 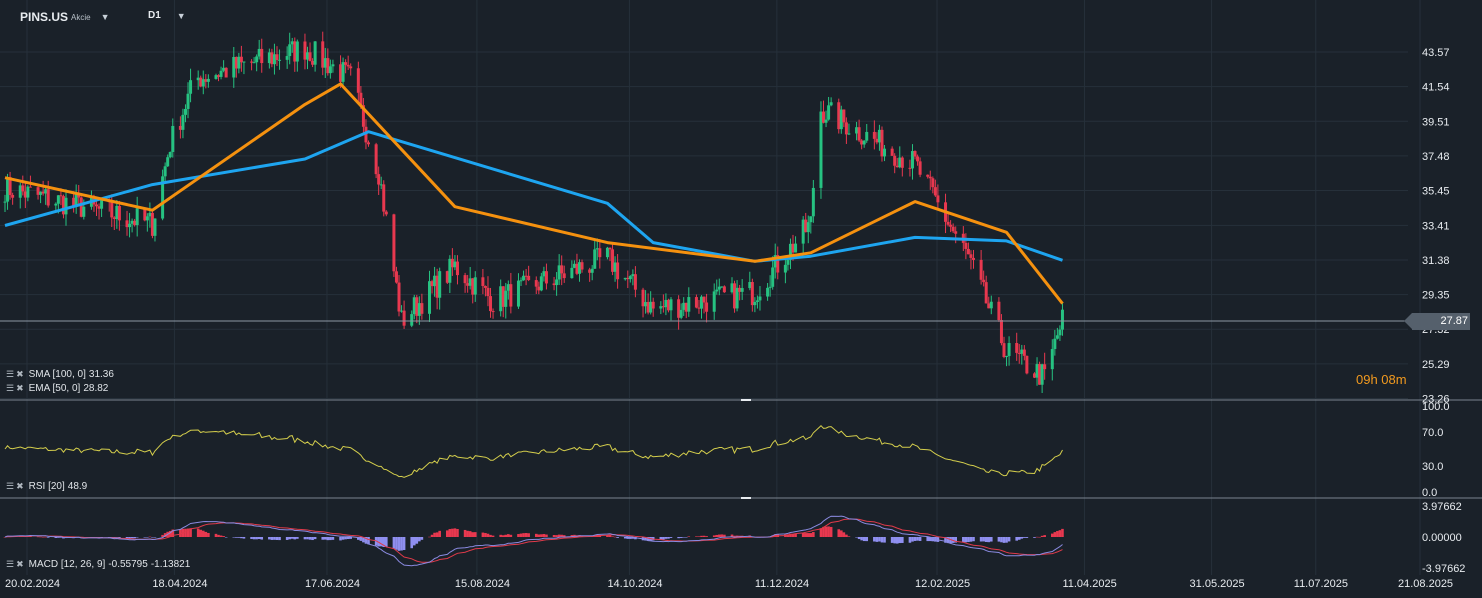 I want to click on price-label: 25.29, so click(x=1436, y=365).